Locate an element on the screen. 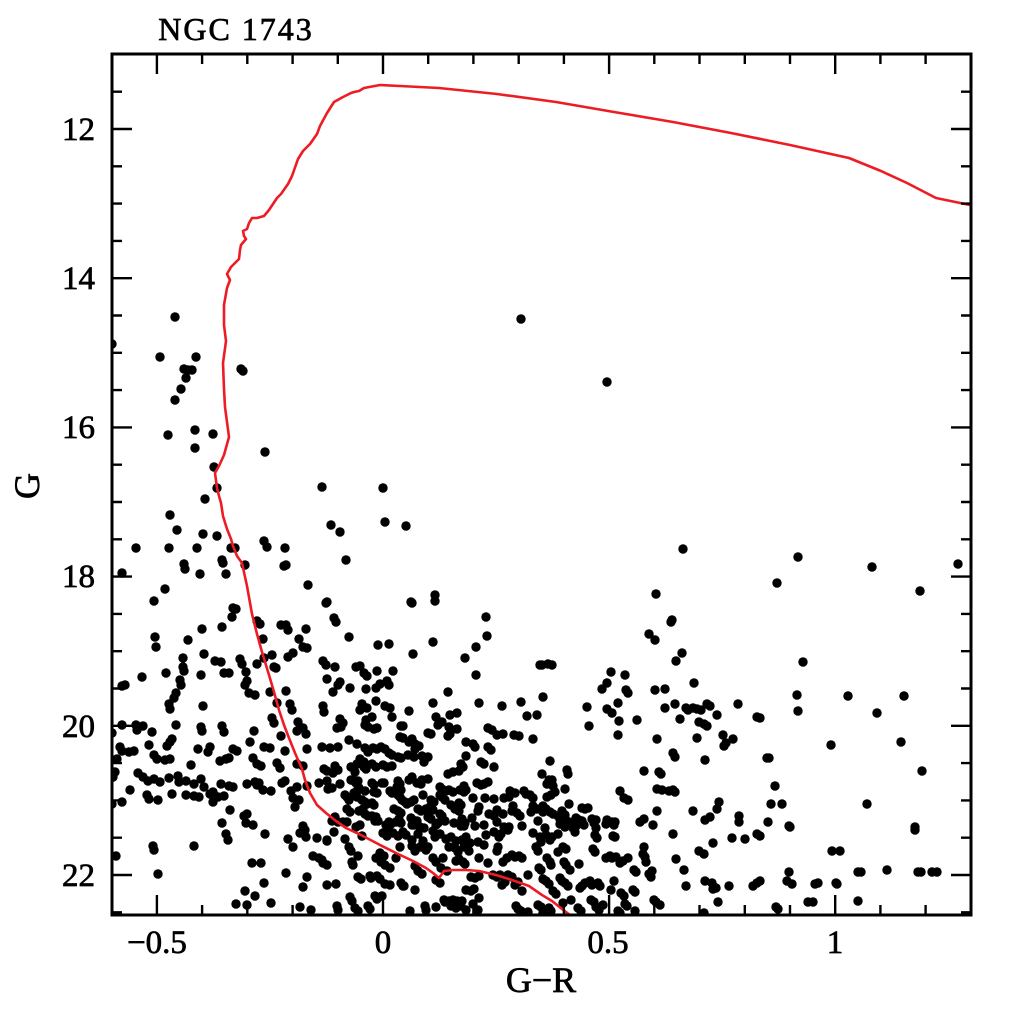  svg-text: −0.5 is located at coordinates (157, 943).